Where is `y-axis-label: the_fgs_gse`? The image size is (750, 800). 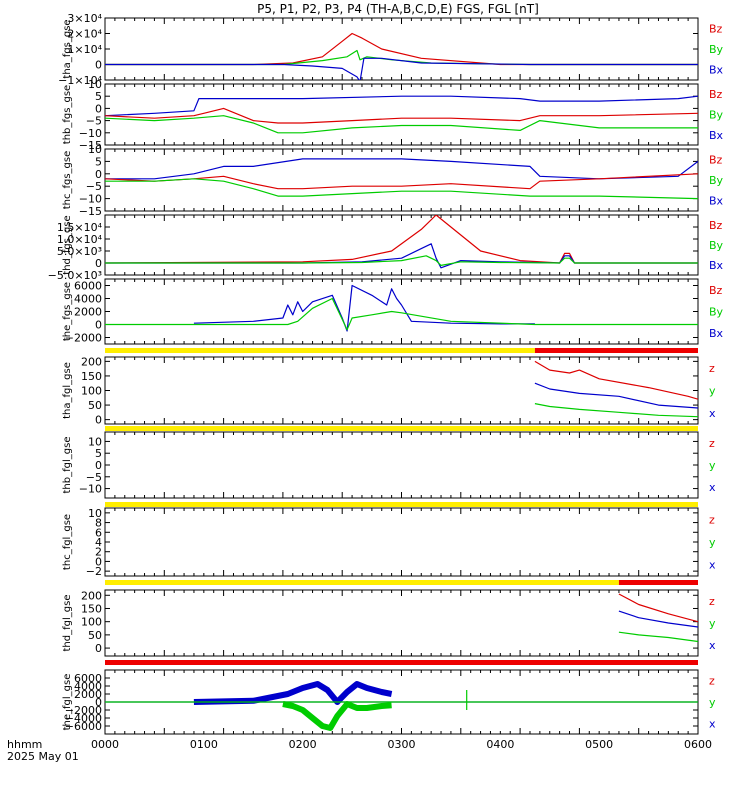 y-axis-label: the_fgs_gse is located at coordinates (67, 311).